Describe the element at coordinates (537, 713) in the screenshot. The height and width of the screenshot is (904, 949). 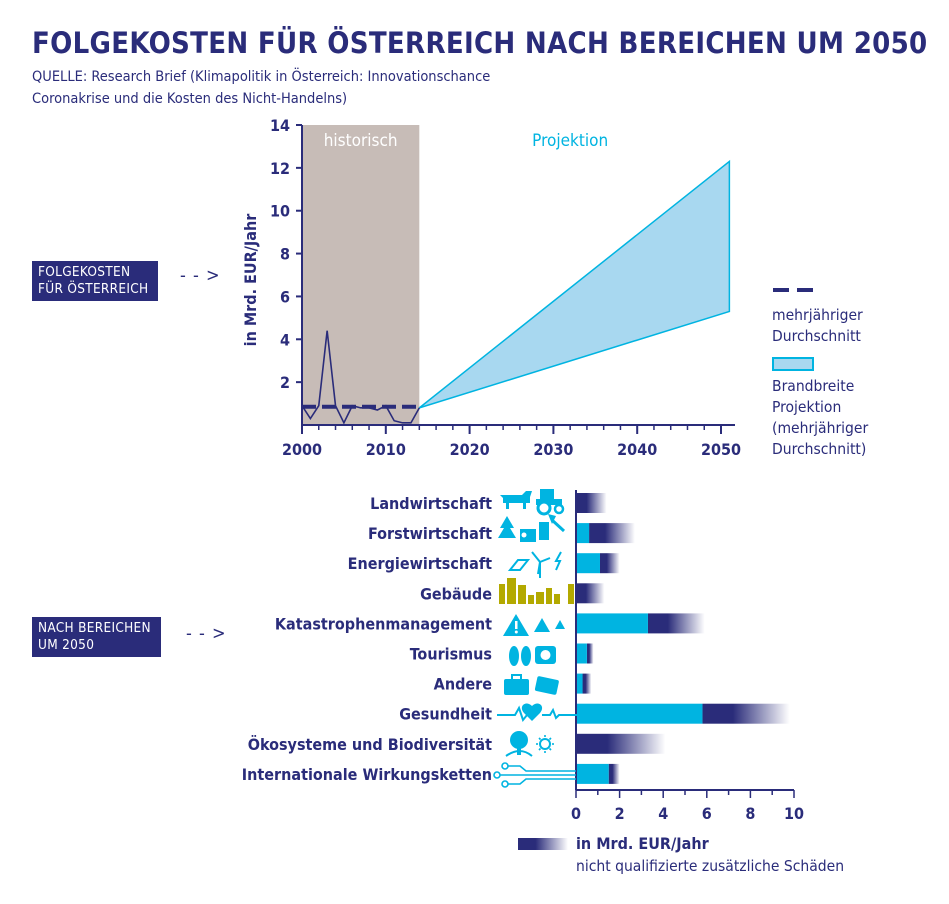
I see `heartbeat-icon` at that location.